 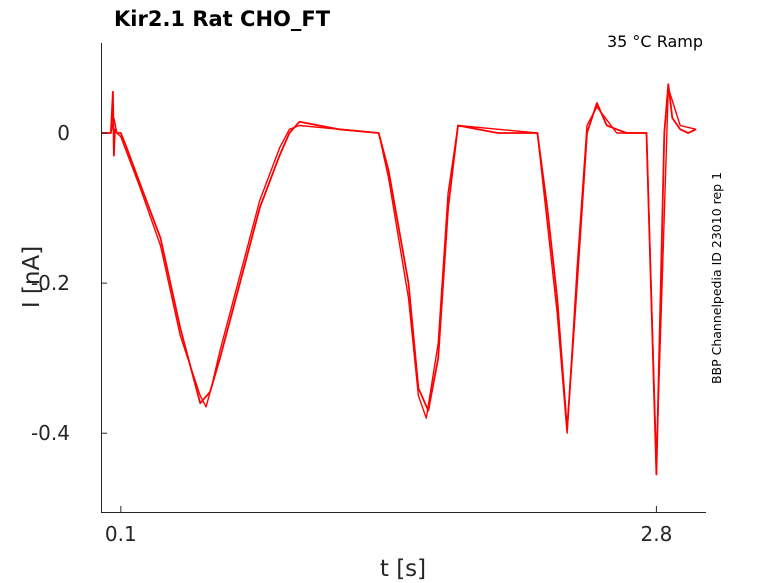 I want to click on x-tick-group: 0.1 2.8, so click(x=388, y=526).